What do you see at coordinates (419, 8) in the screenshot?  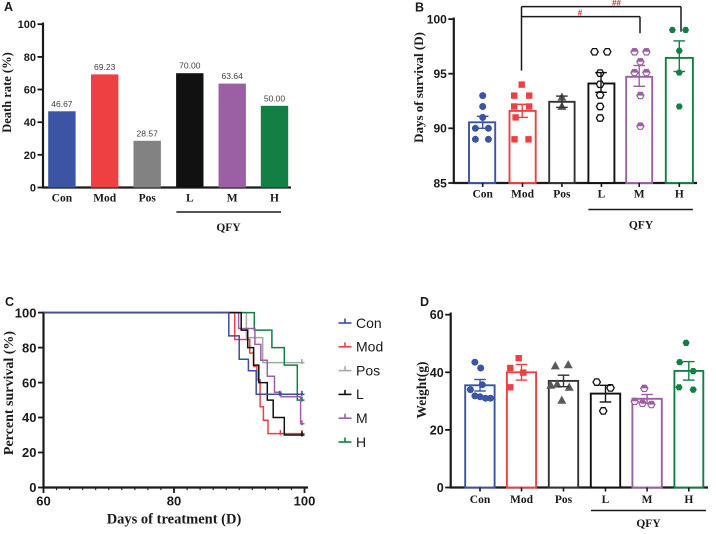 I see `svg-text: B` at bounding box center [419, 8].